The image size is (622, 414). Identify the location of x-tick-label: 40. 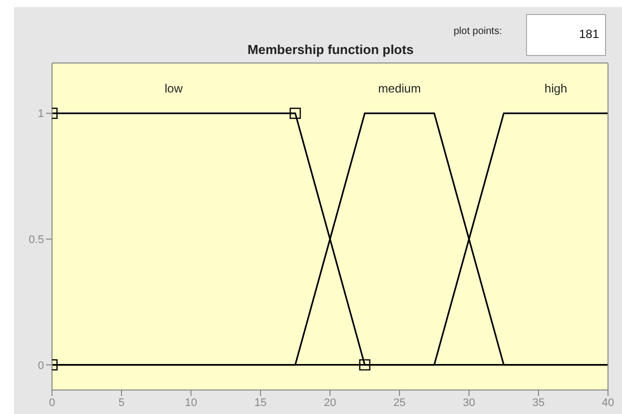
(608, 402).